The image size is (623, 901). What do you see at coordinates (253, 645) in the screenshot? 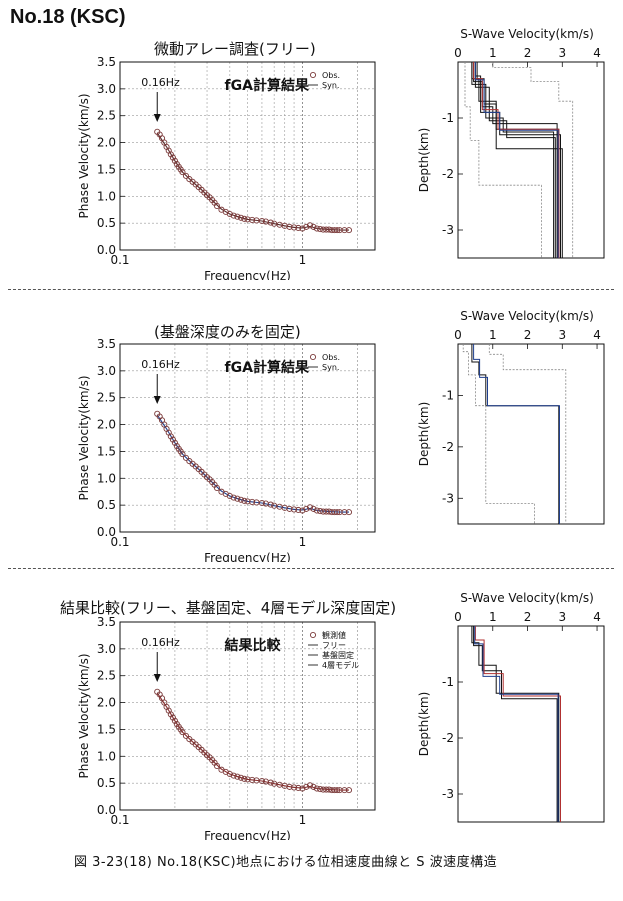
I see `result-label: 結果比較` at bounding box center [253, 645].